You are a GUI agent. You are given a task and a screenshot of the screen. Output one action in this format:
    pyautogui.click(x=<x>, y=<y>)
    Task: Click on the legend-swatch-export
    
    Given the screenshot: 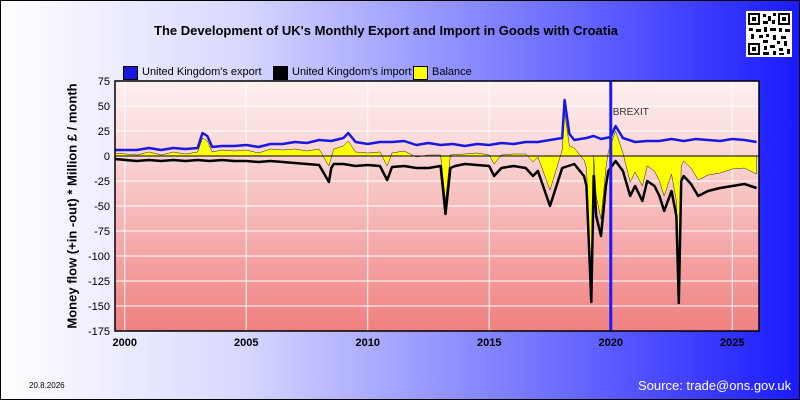 What is the action you would take?
    pyautogui.click(x=130, y=73)
    